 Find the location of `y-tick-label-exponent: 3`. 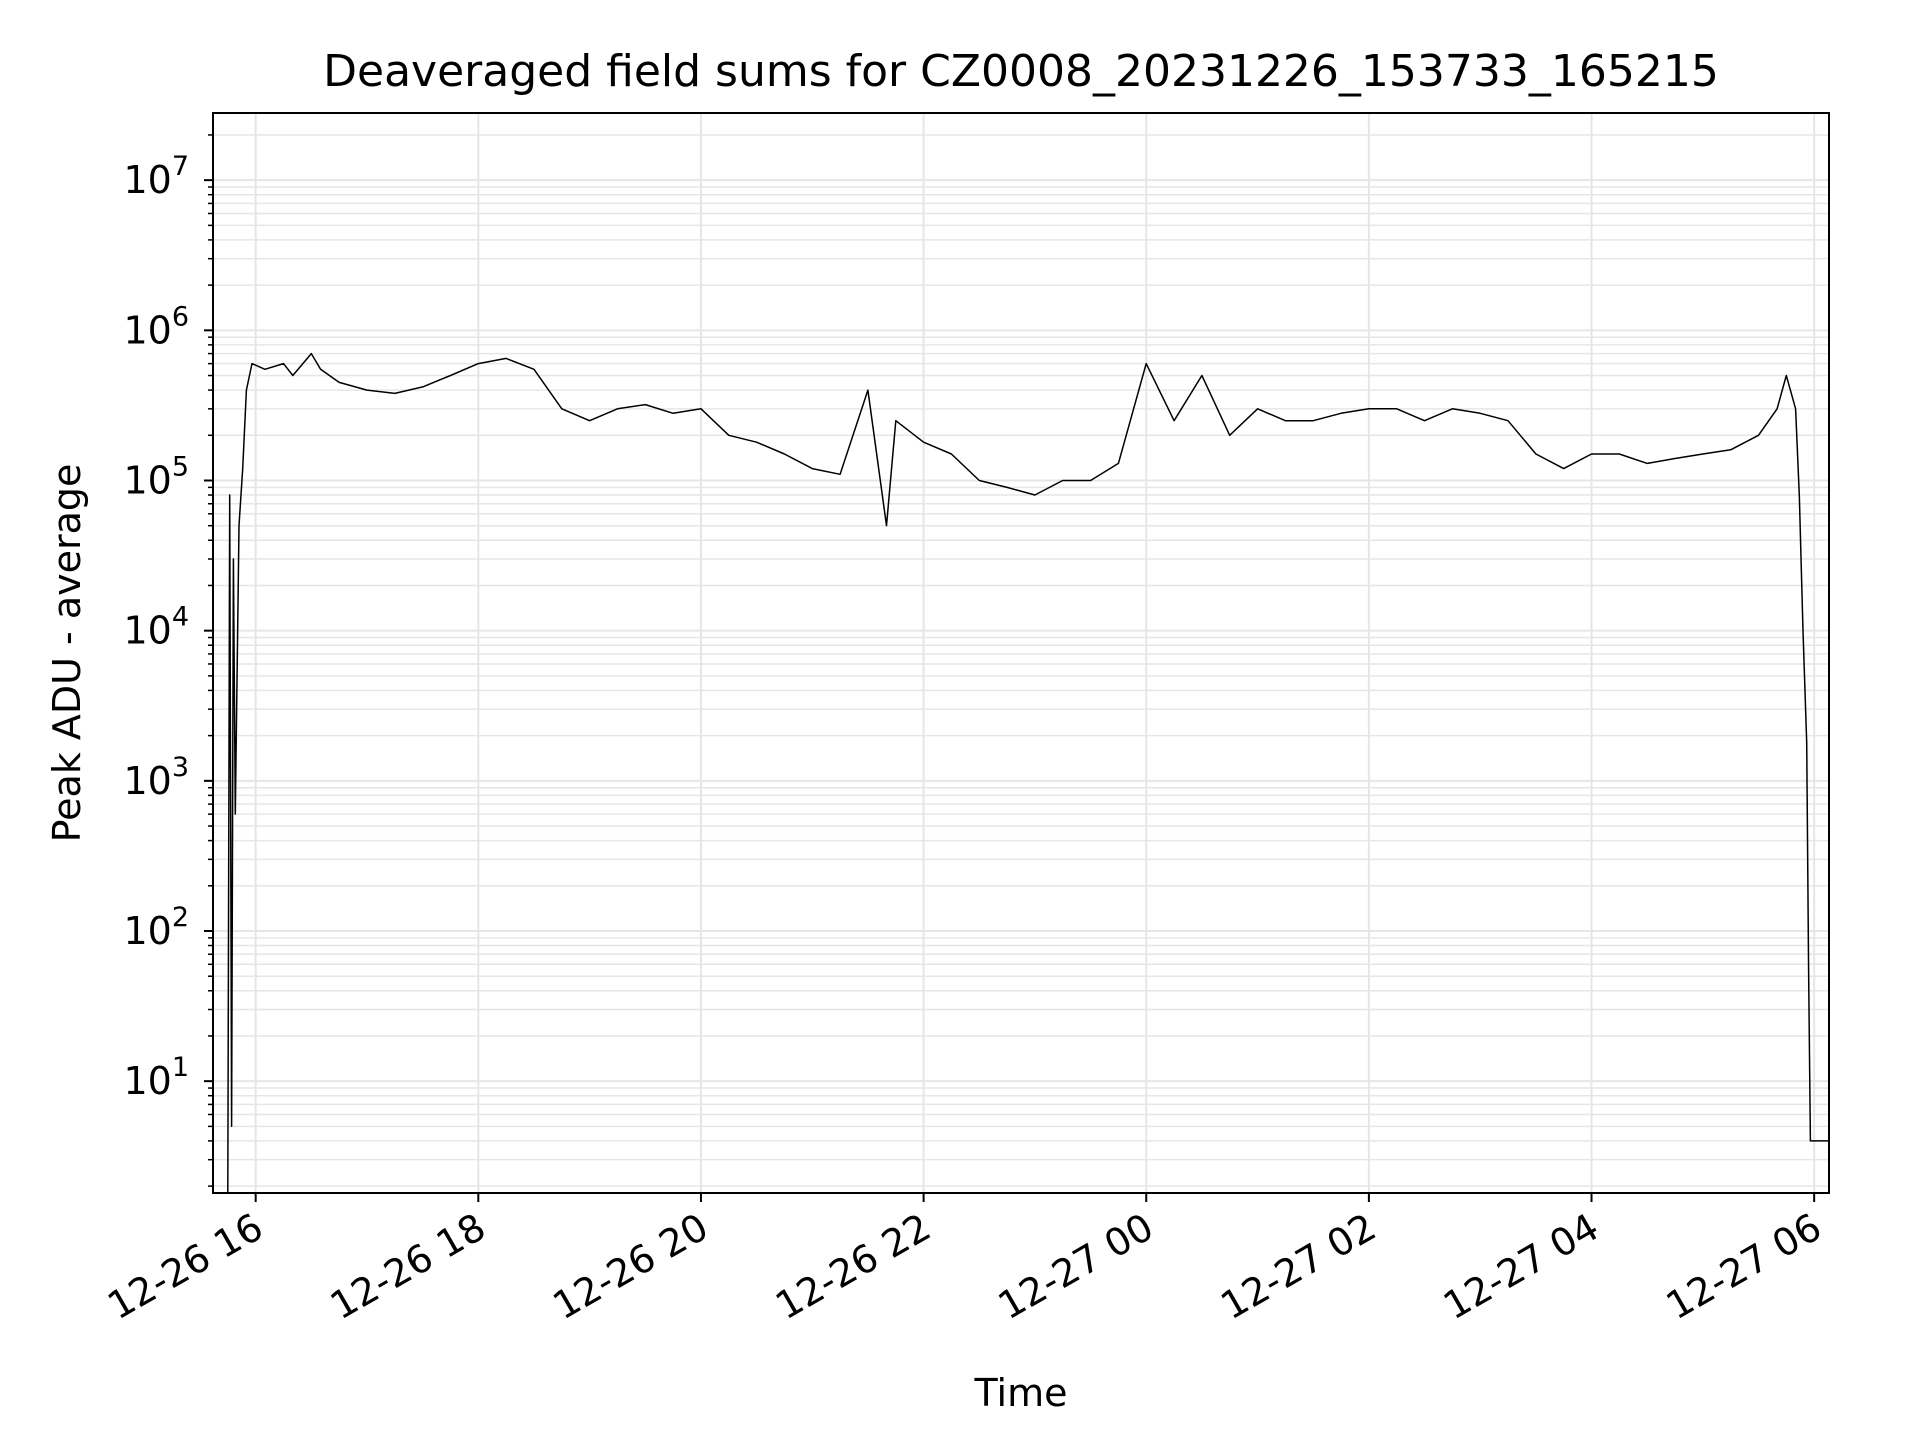

y-tick-label-exponent: 3 is located at coordinates (180, 767).